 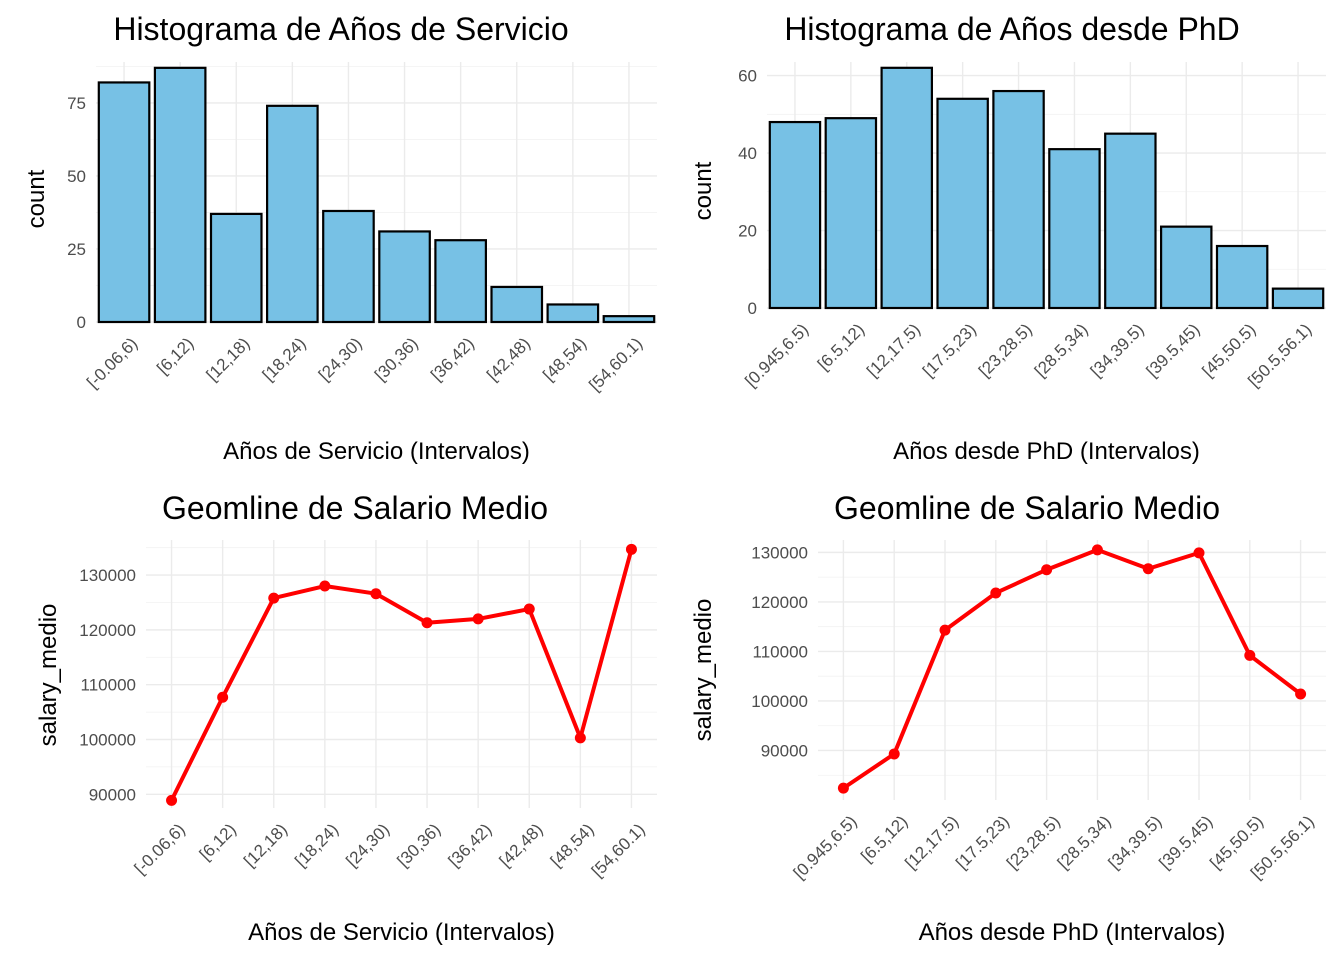 I want to click on chart-title: Histograma de Años de Servicio, so click(x=340, y=29).